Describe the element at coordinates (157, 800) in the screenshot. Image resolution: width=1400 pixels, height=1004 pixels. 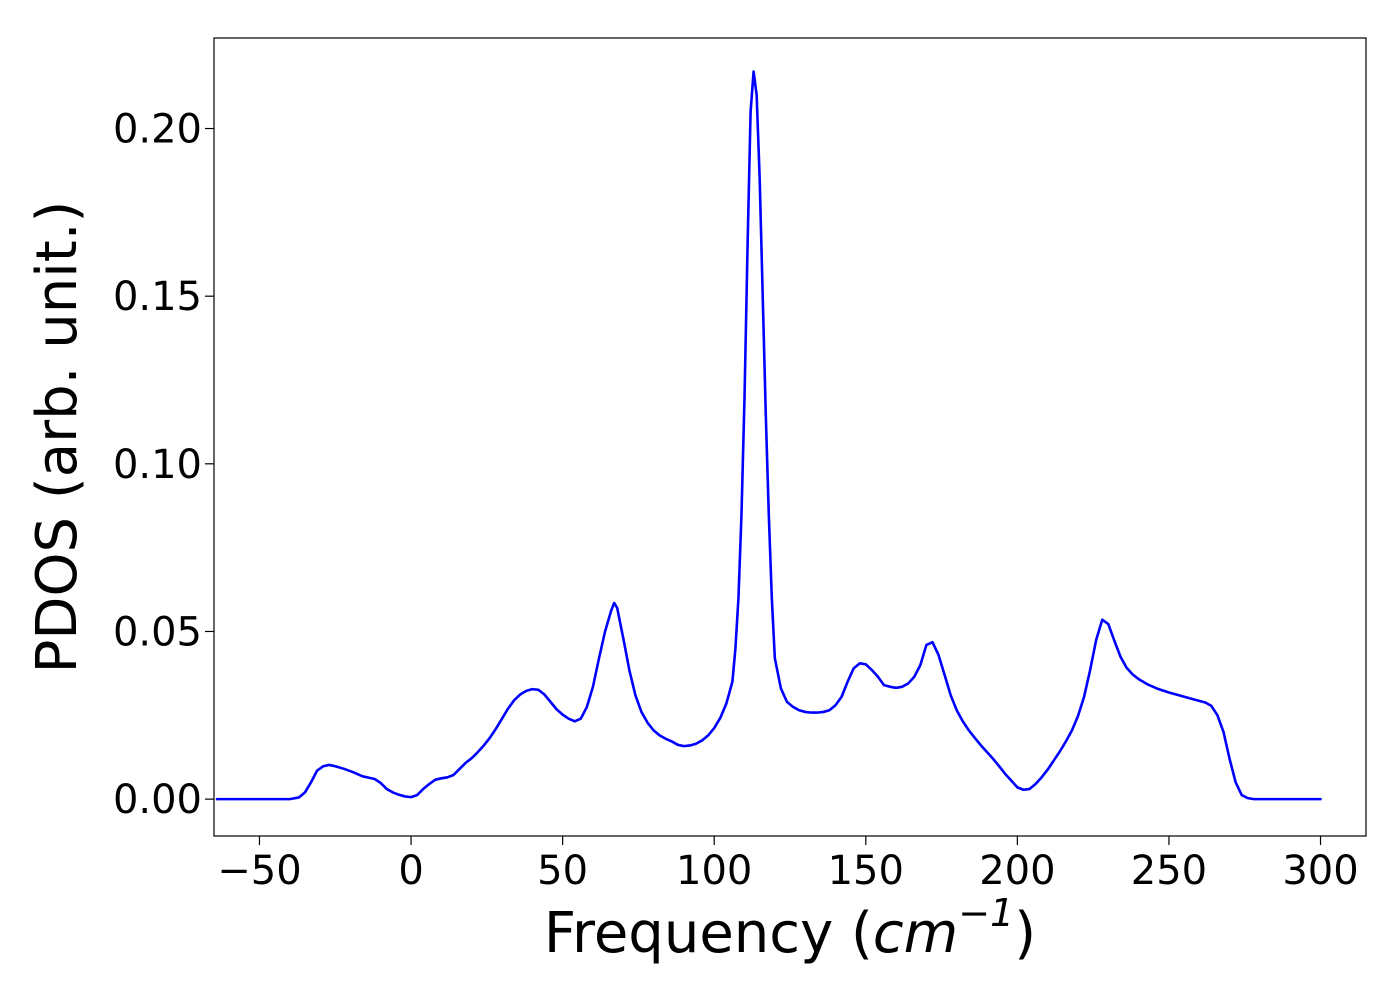
I see `y-tick-label: 0.00` at that location.